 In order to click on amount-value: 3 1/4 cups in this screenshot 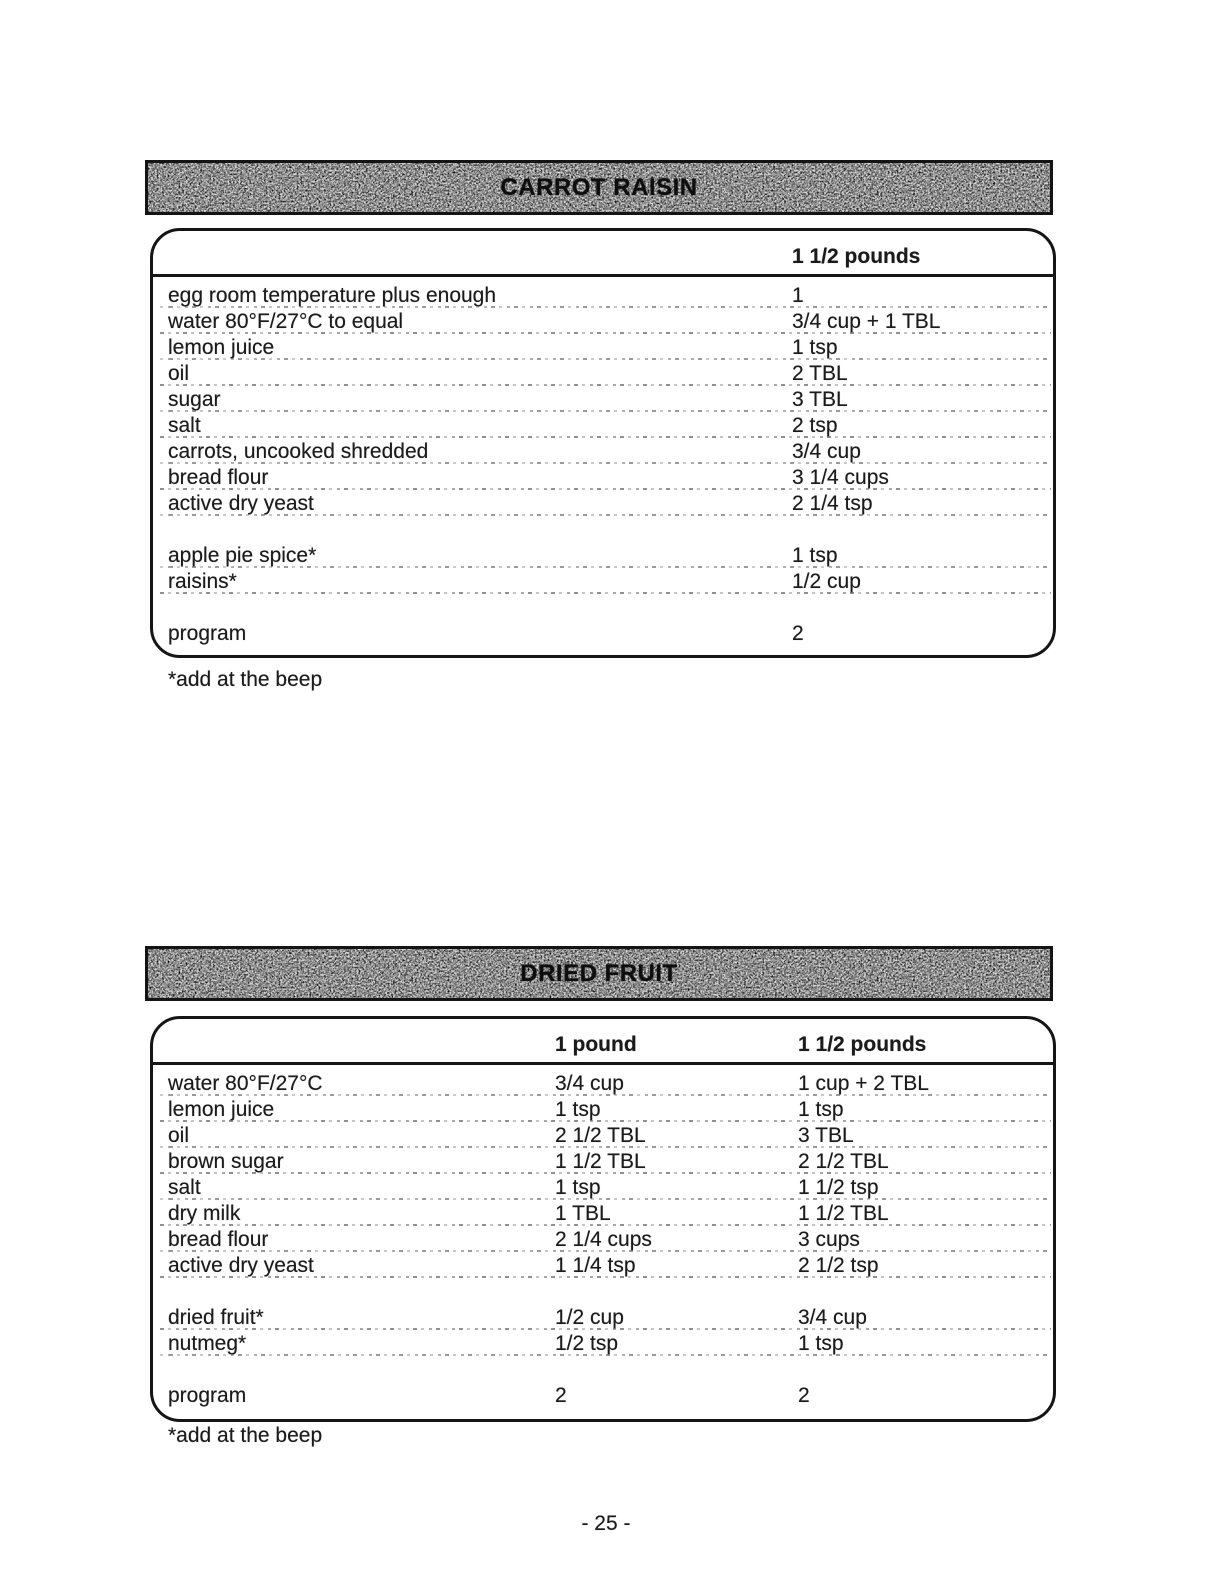, I will do `click(840, 477)`.